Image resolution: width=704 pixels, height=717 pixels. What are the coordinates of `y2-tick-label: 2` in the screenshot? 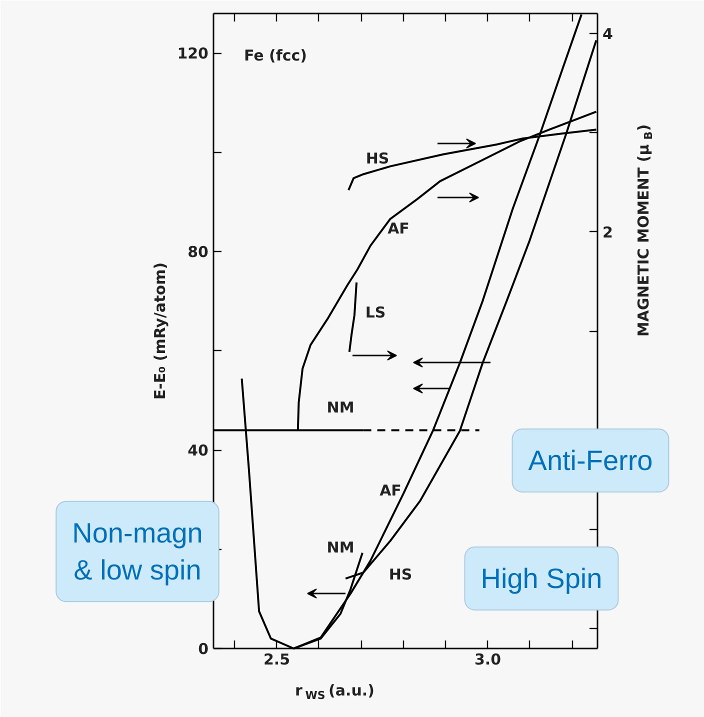 It's located at (607, 232).